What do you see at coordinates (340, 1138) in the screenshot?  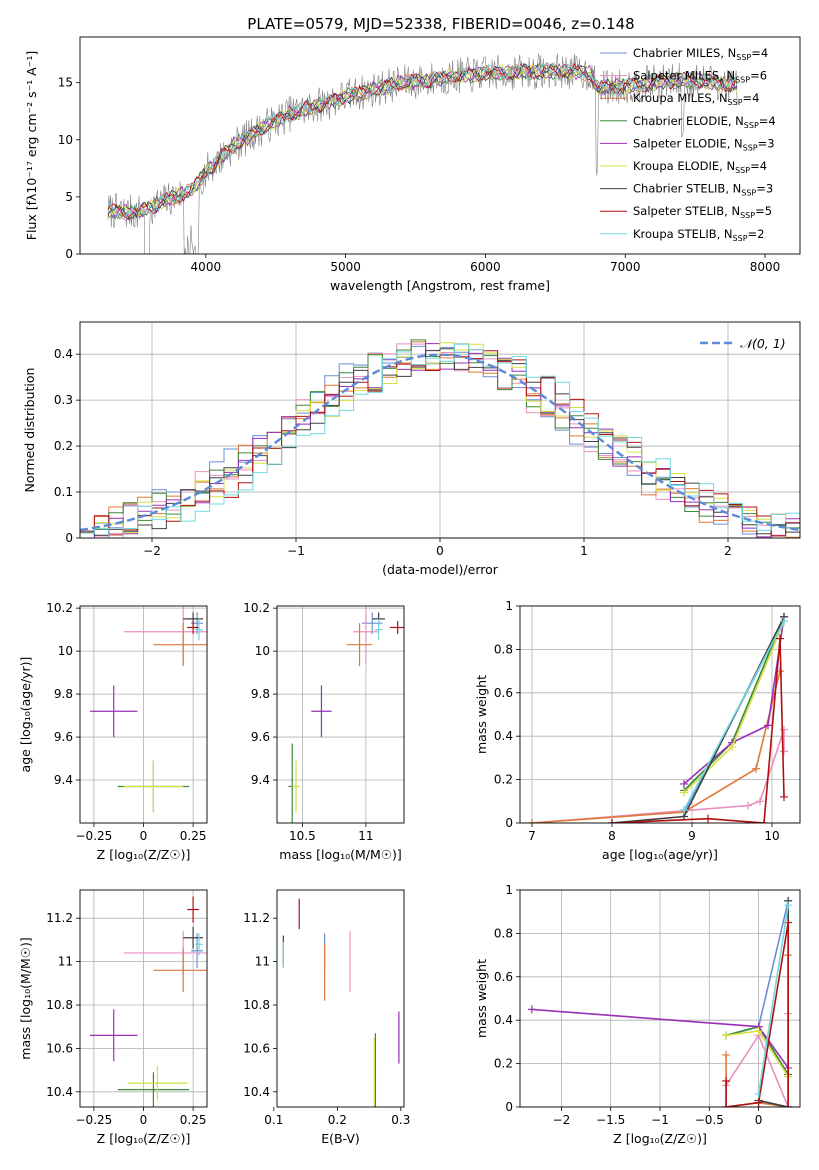 I see `x-axis-label: E(B-V)` at bounding box center [340, 1138].